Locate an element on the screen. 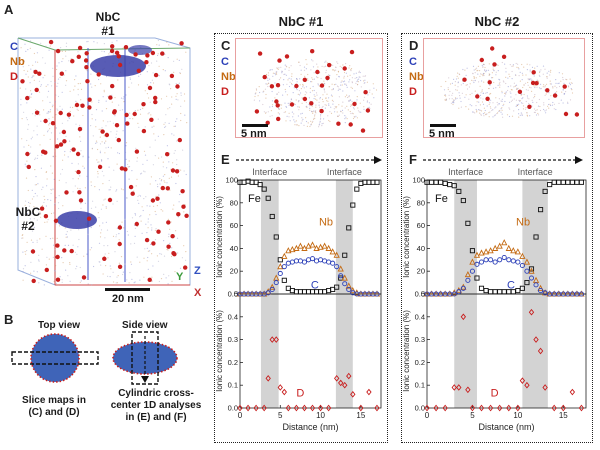 This screenshot has width=600, height=450. y-tick-label: 0.2 is located at coordinates (420, 362).